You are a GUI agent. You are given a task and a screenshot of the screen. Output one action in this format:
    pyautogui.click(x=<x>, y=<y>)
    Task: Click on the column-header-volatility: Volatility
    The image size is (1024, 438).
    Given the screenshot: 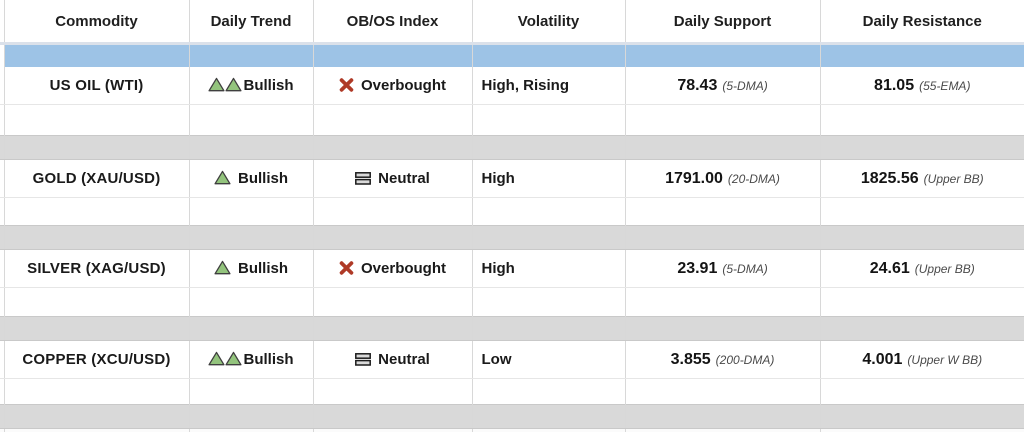 What is the action you would take?
    pyautogui.click(x=548, y=22)
    